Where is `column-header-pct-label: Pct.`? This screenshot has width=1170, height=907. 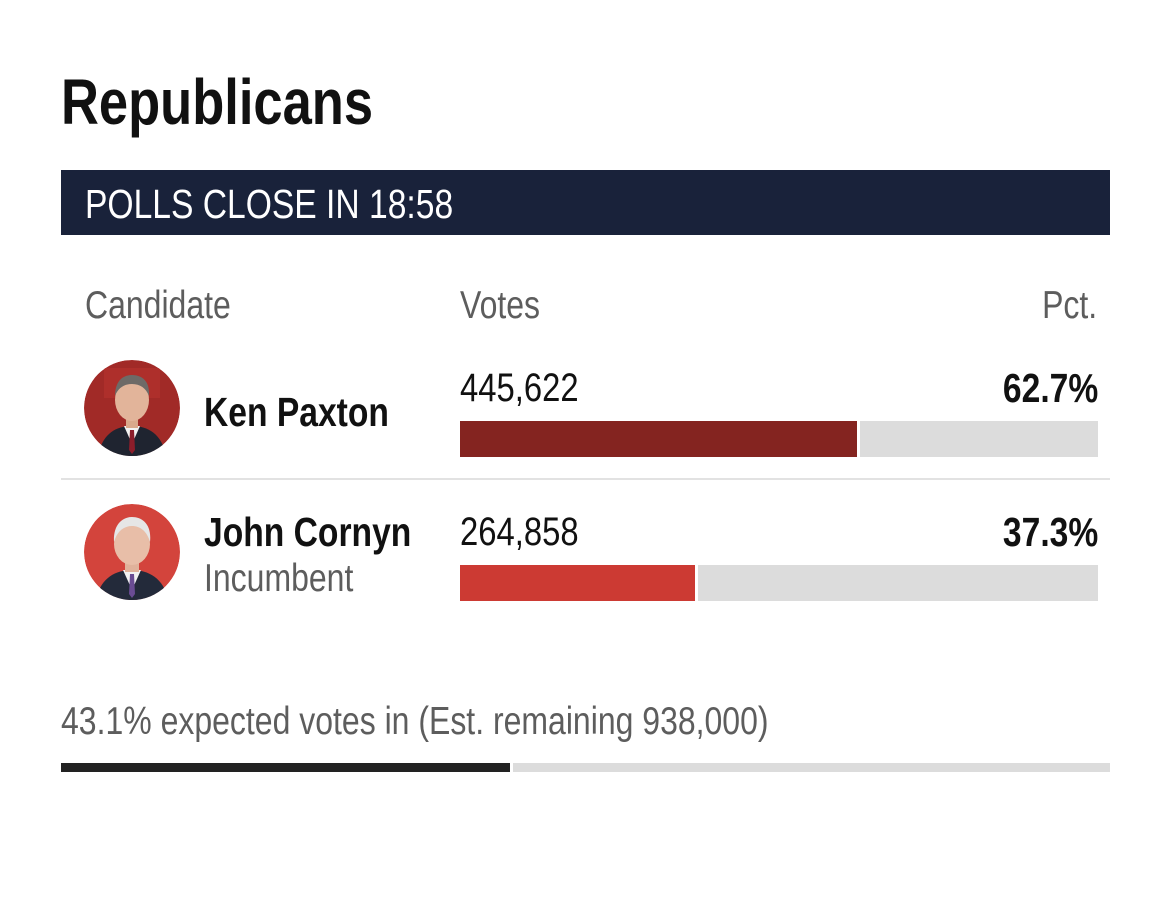
column-header-pct-label: Pct. is located at coordinates (1069, 305).